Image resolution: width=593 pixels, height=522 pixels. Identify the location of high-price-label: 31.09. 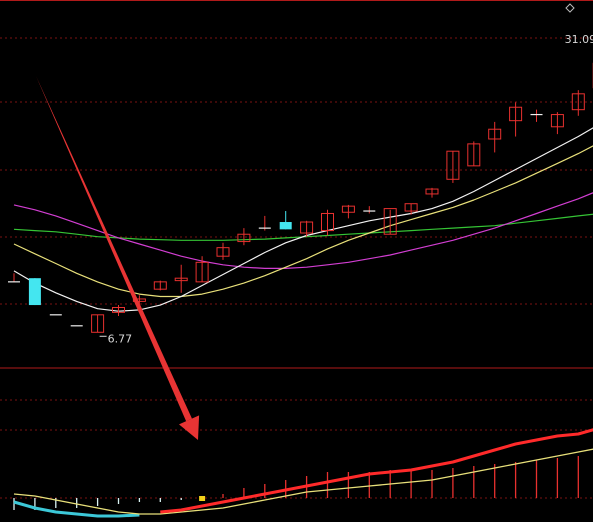
(579, 39).